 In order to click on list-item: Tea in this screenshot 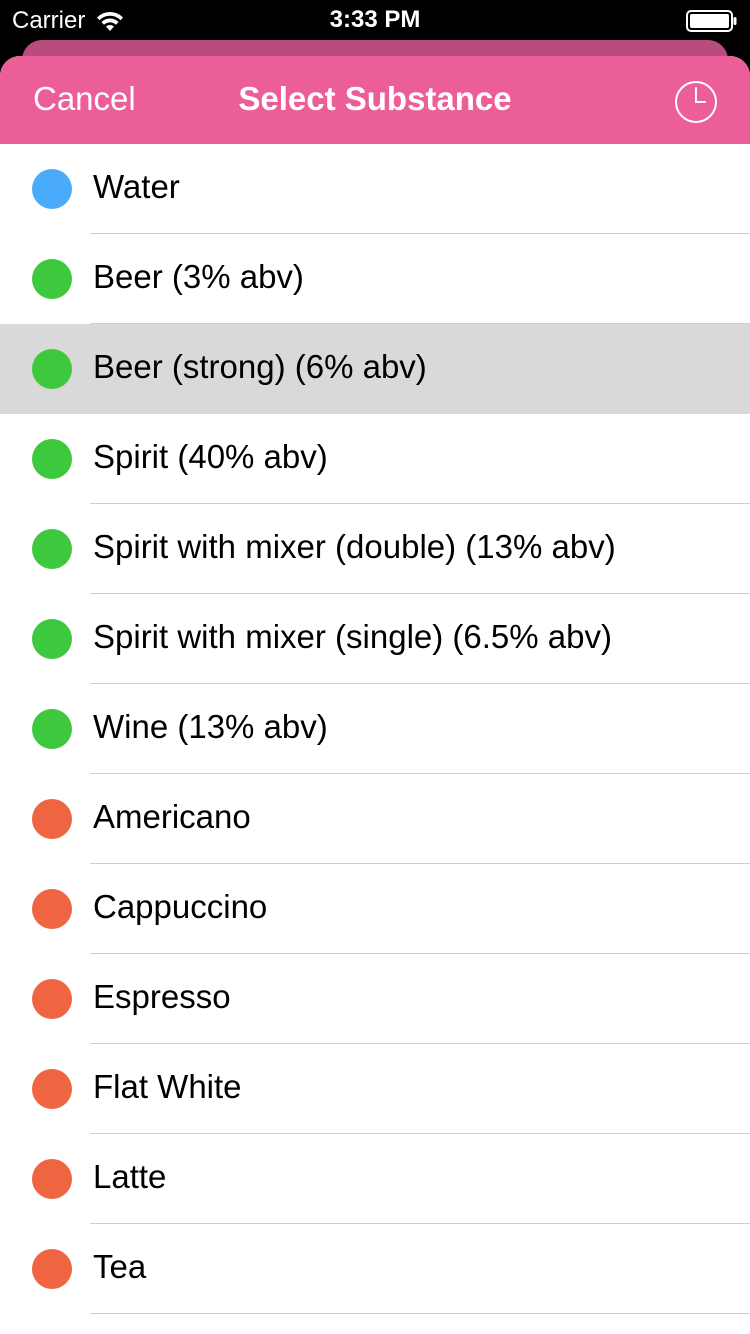, I will do `click(375, 1269)`.